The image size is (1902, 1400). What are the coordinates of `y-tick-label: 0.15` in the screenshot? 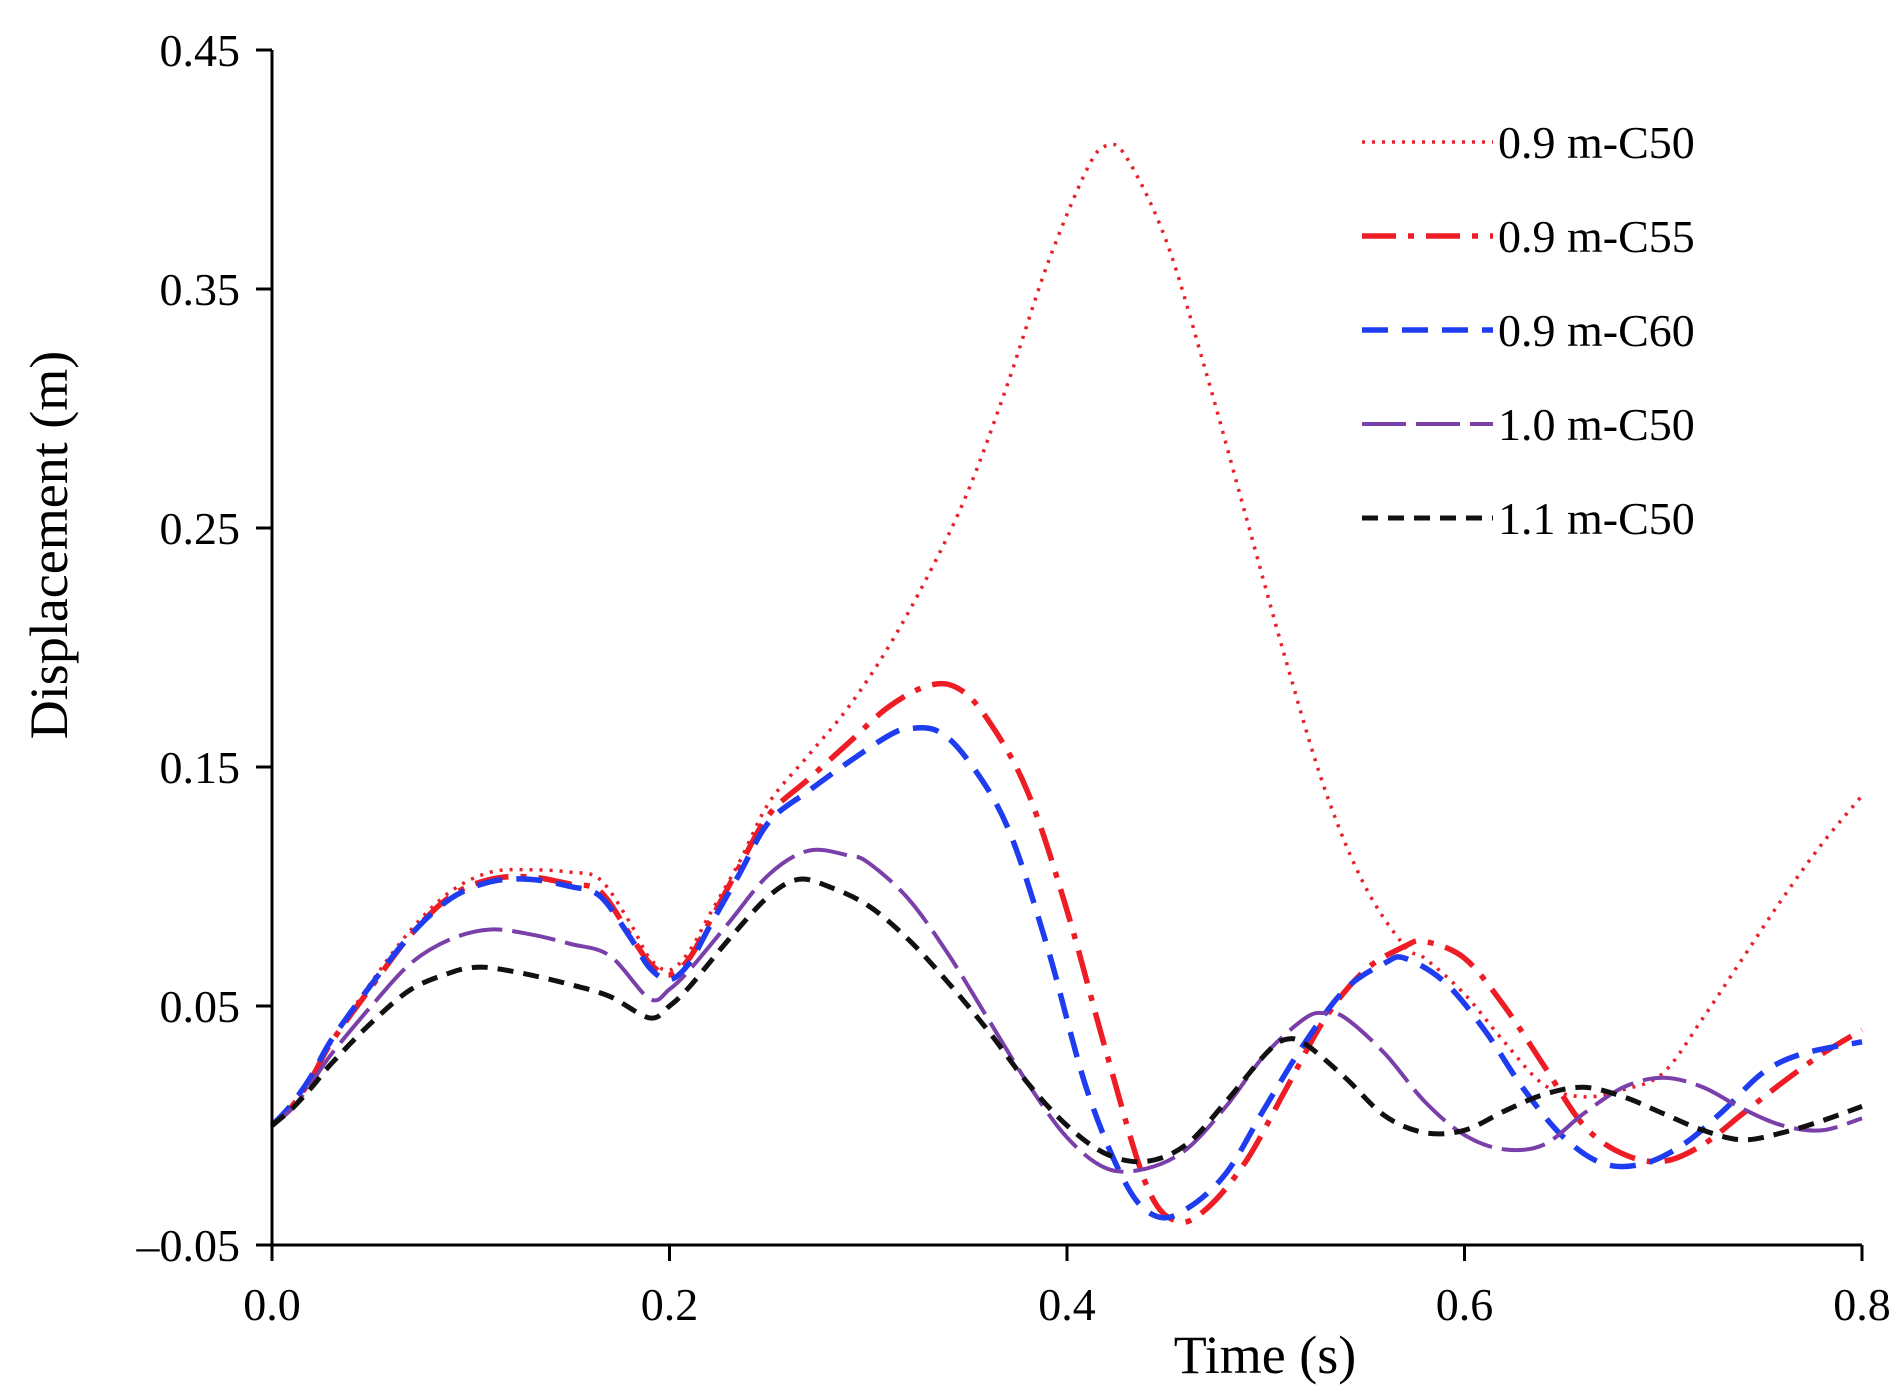 It's located at (200, 767).